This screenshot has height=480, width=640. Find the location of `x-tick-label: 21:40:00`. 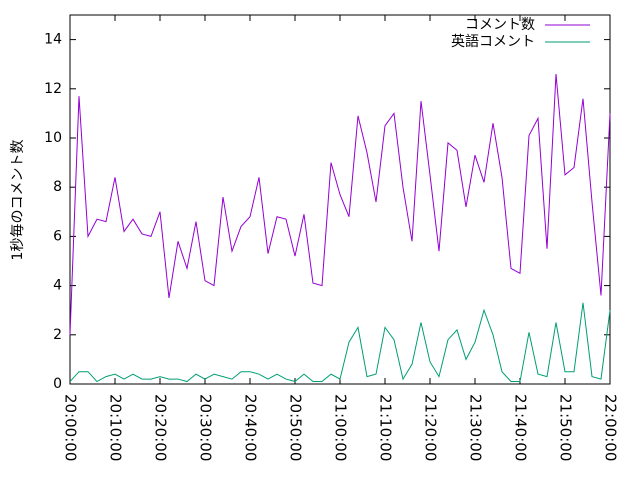

x-tick-label: 21:40:00 is located at coordinates (521, 427).